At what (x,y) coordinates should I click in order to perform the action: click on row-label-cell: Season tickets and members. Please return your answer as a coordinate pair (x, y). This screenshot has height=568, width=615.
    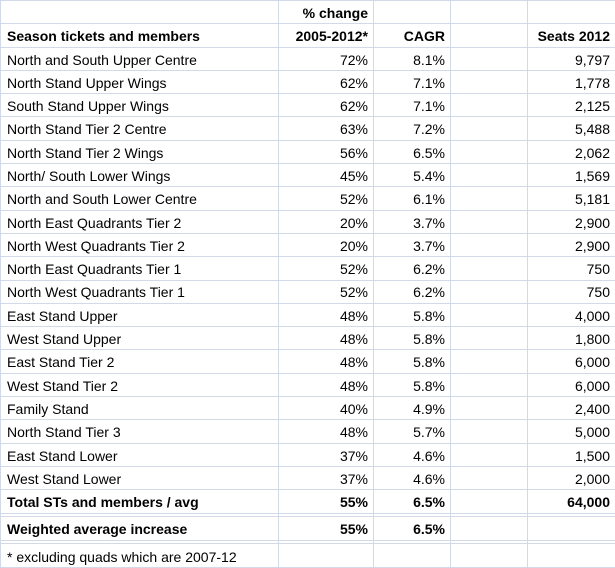
    Looking at the image, I should click on (139, 35).